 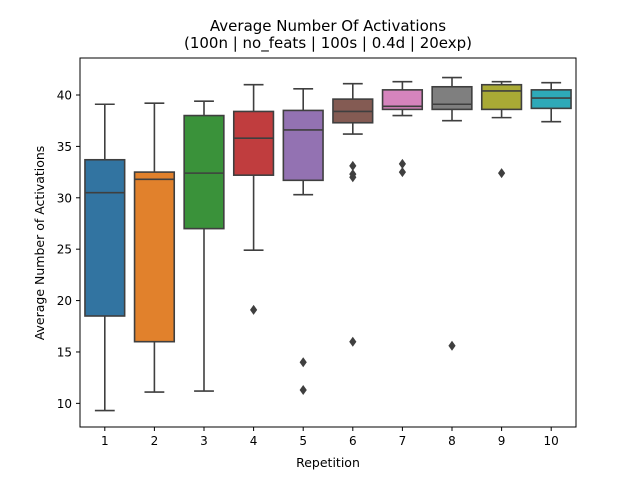 I want to click on y-tick-label: 10, so click(x=64, y=404).